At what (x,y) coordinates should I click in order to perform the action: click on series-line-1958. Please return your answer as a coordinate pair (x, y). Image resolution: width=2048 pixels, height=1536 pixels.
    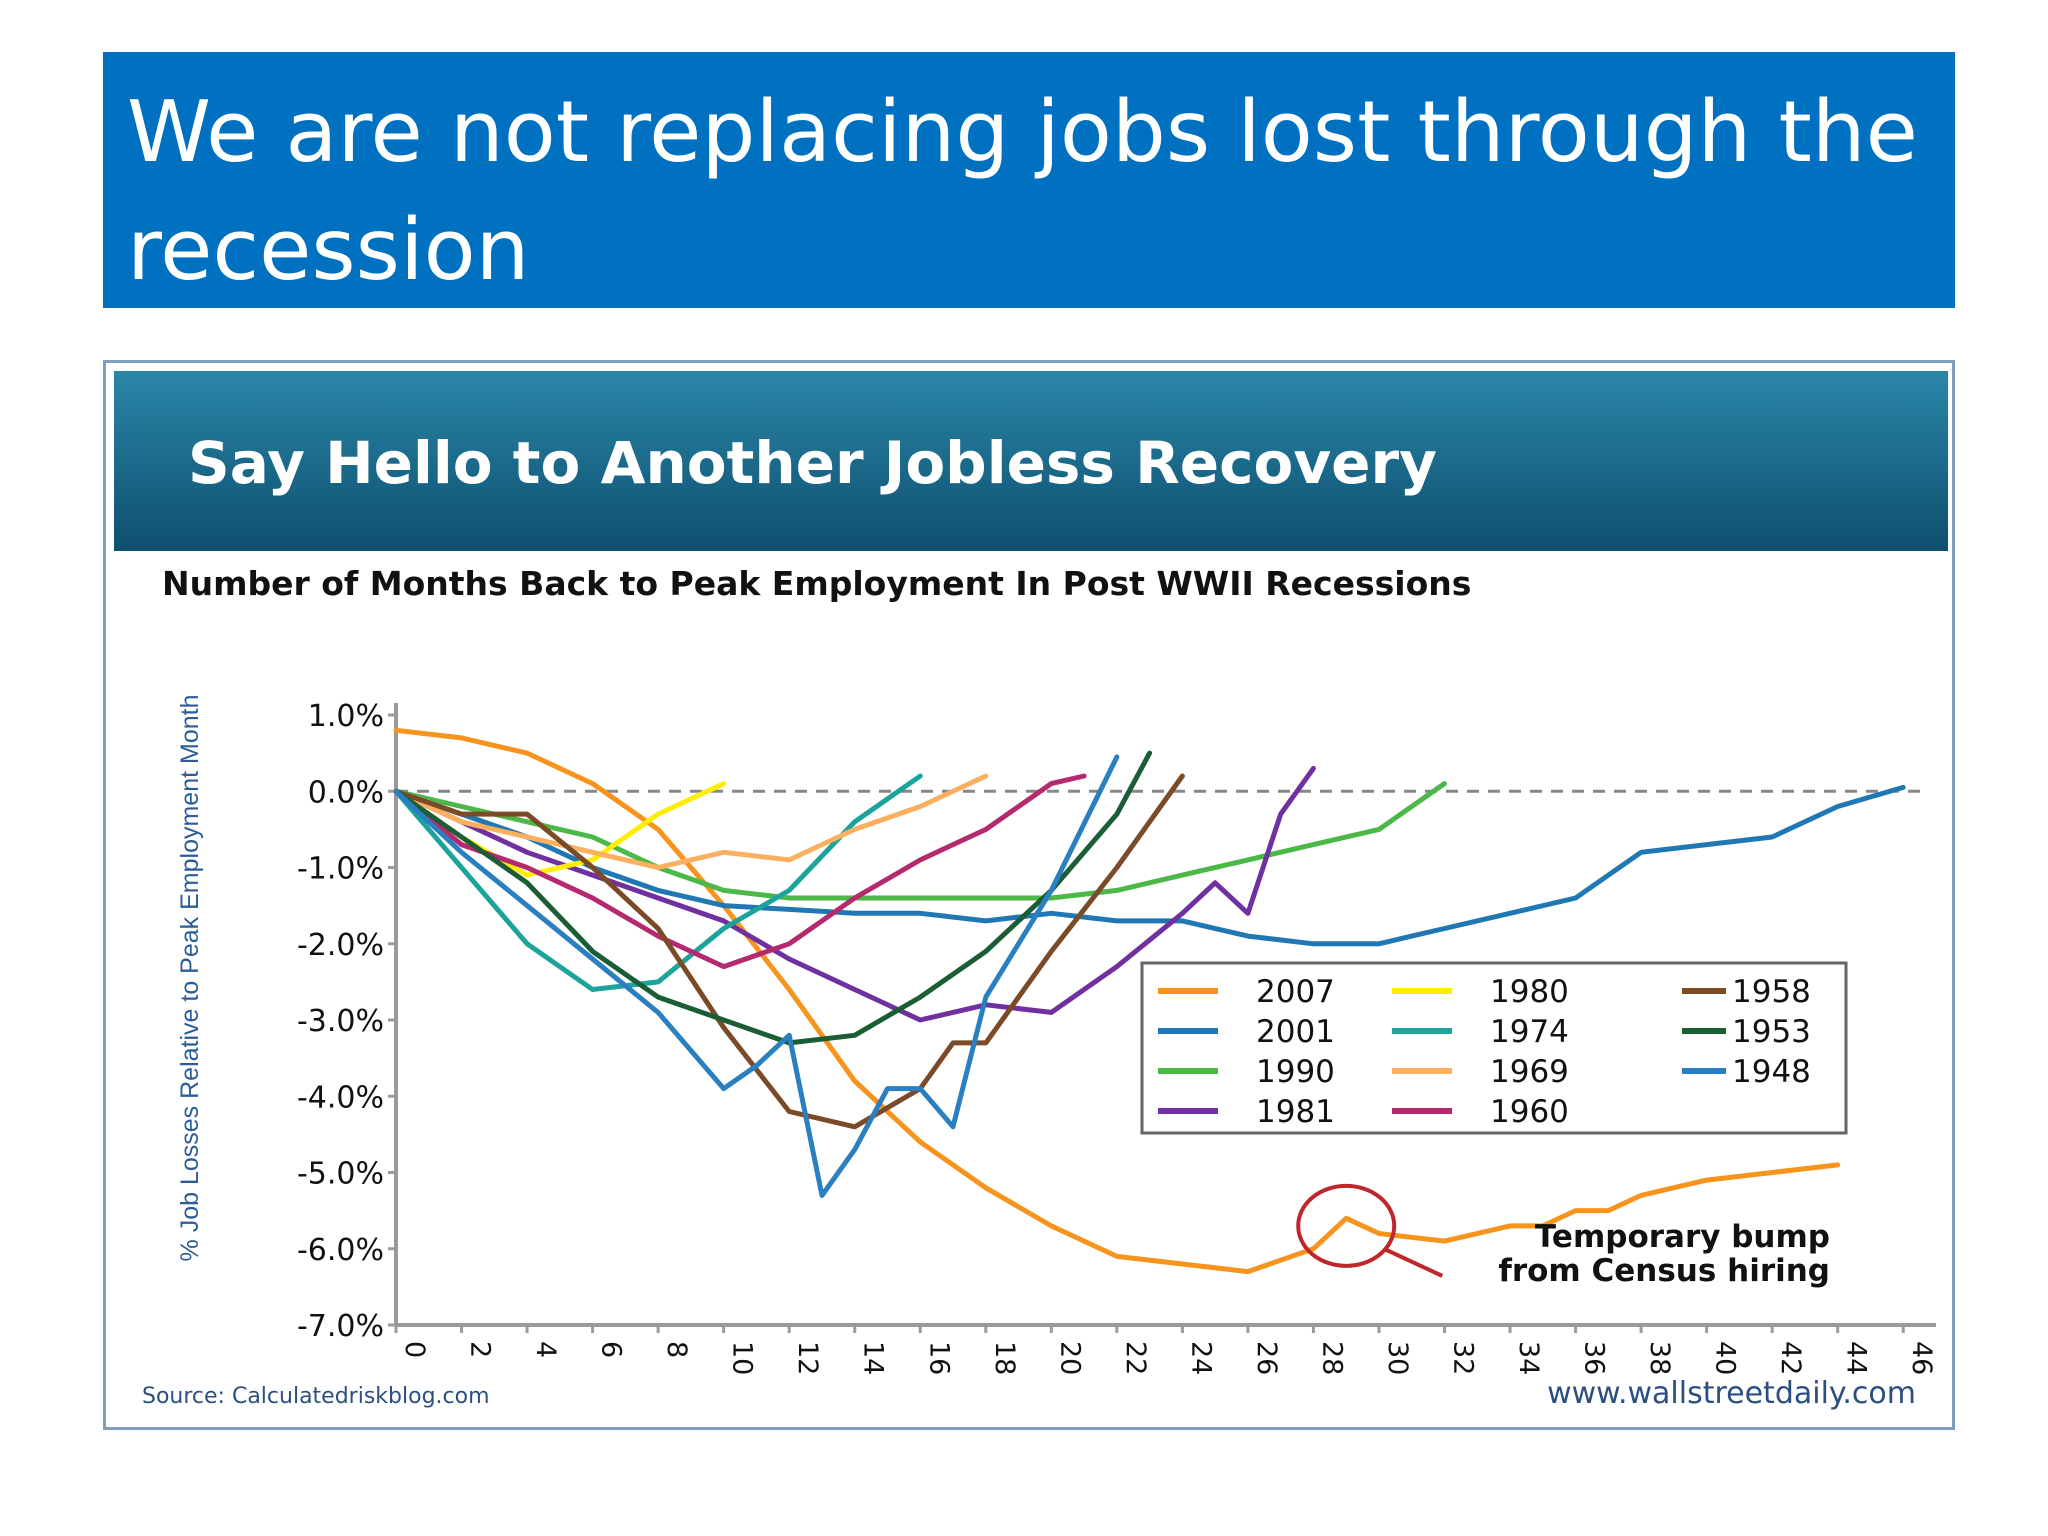
    Looking at the image, I should click on (789, 951).